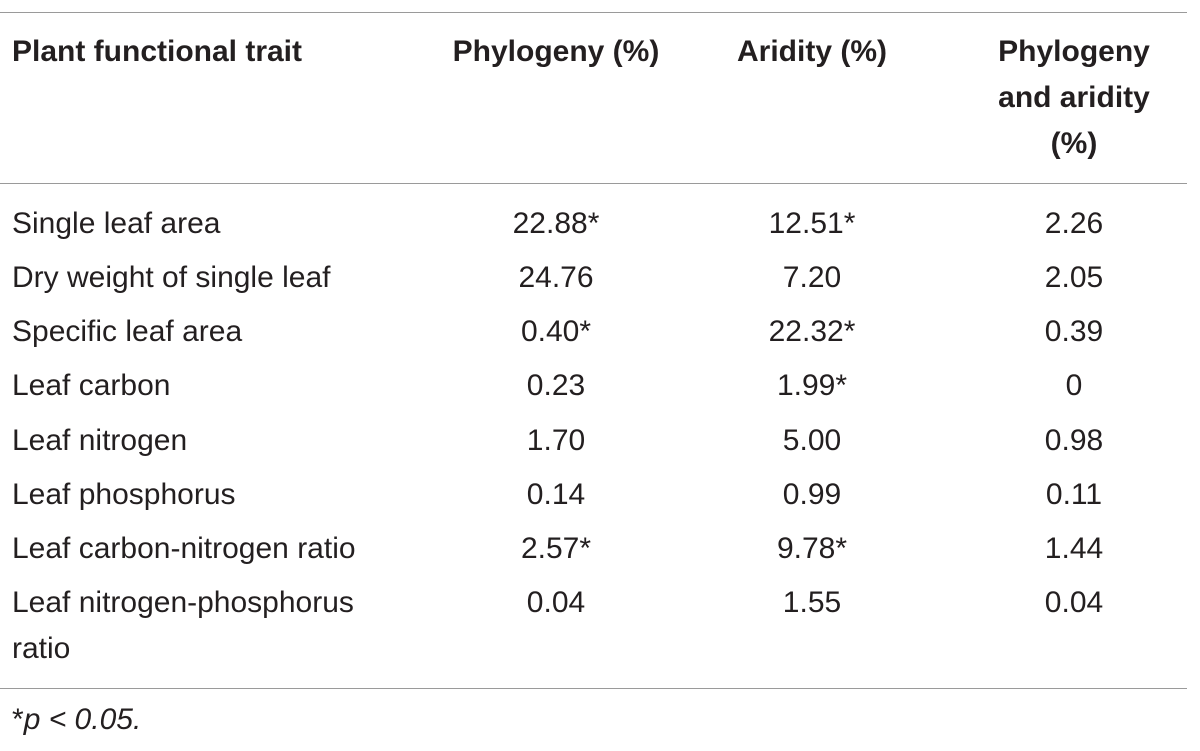  I want to click on header-both-line3: (%), so click(1074, 143).